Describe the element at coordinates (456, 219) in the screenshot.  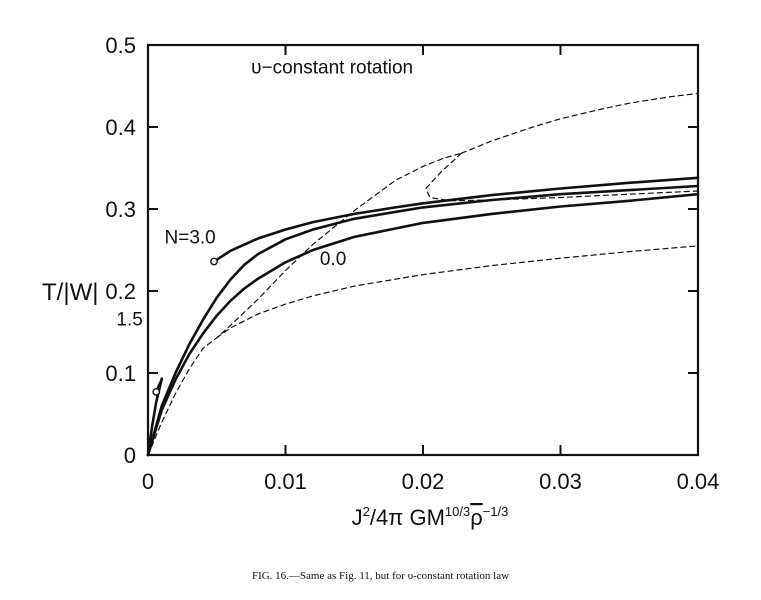
I see `series-n-3-0-line` at that location.